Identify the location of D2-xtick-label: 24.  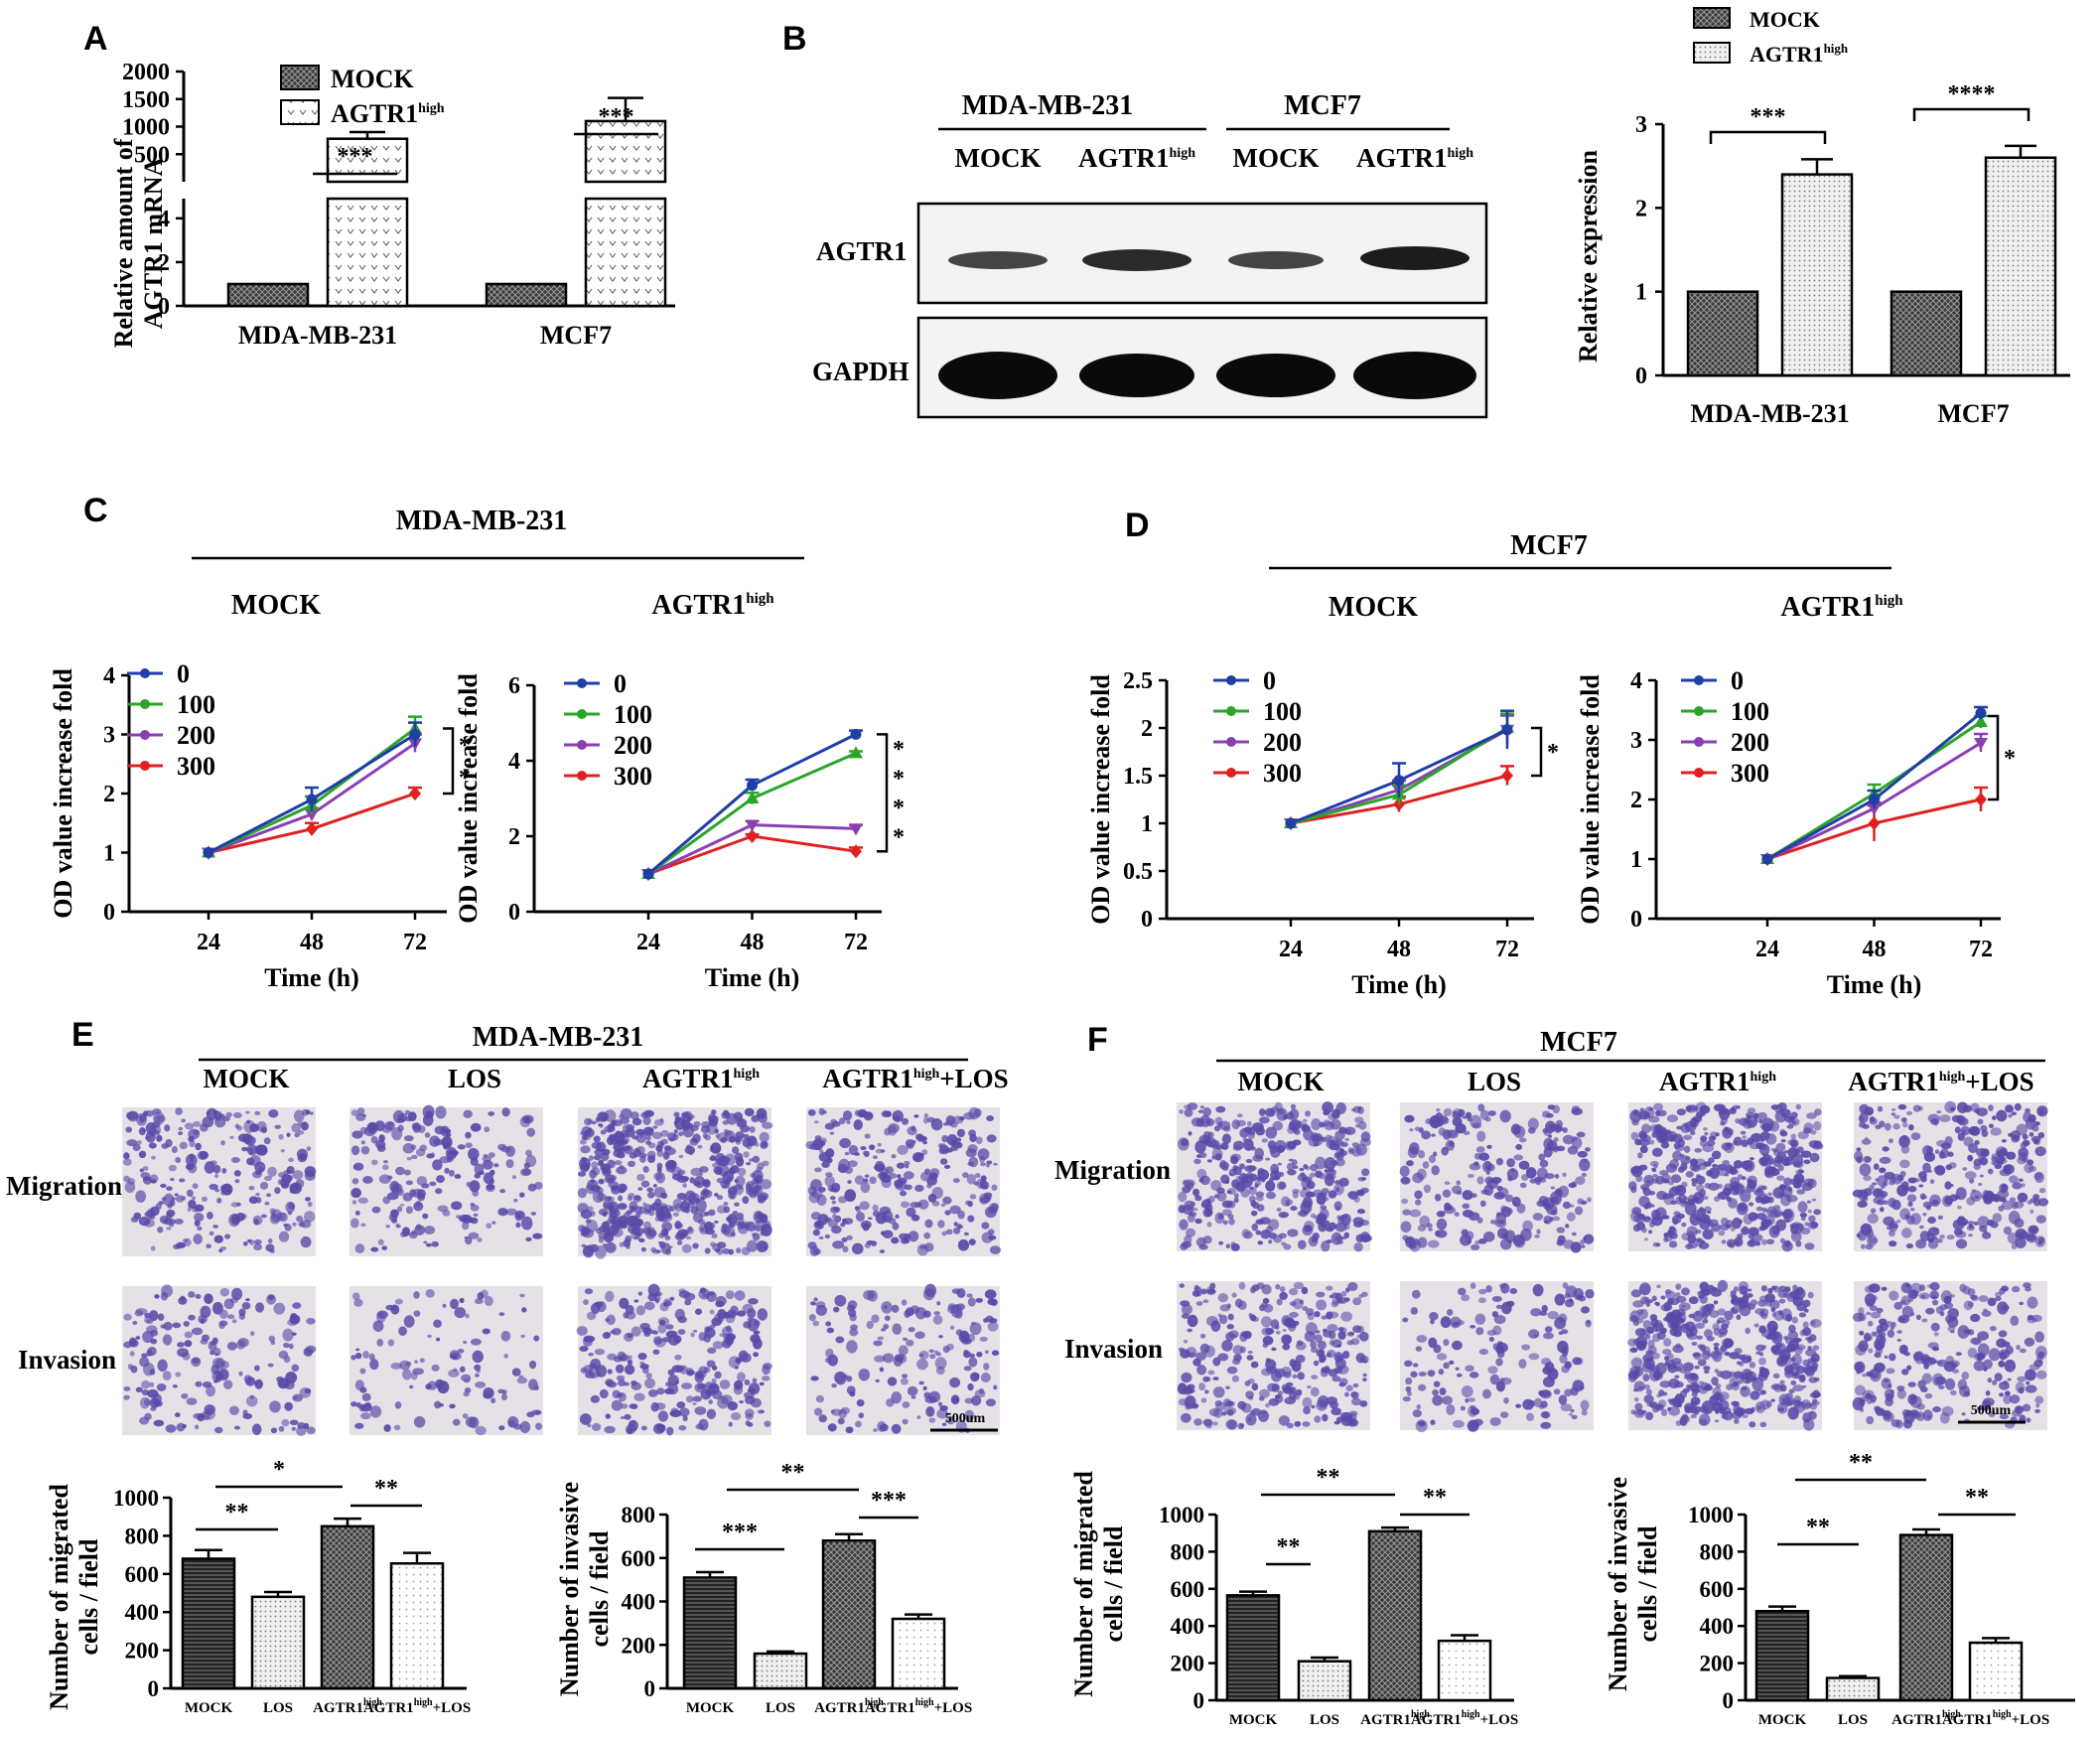
(1767, 949).